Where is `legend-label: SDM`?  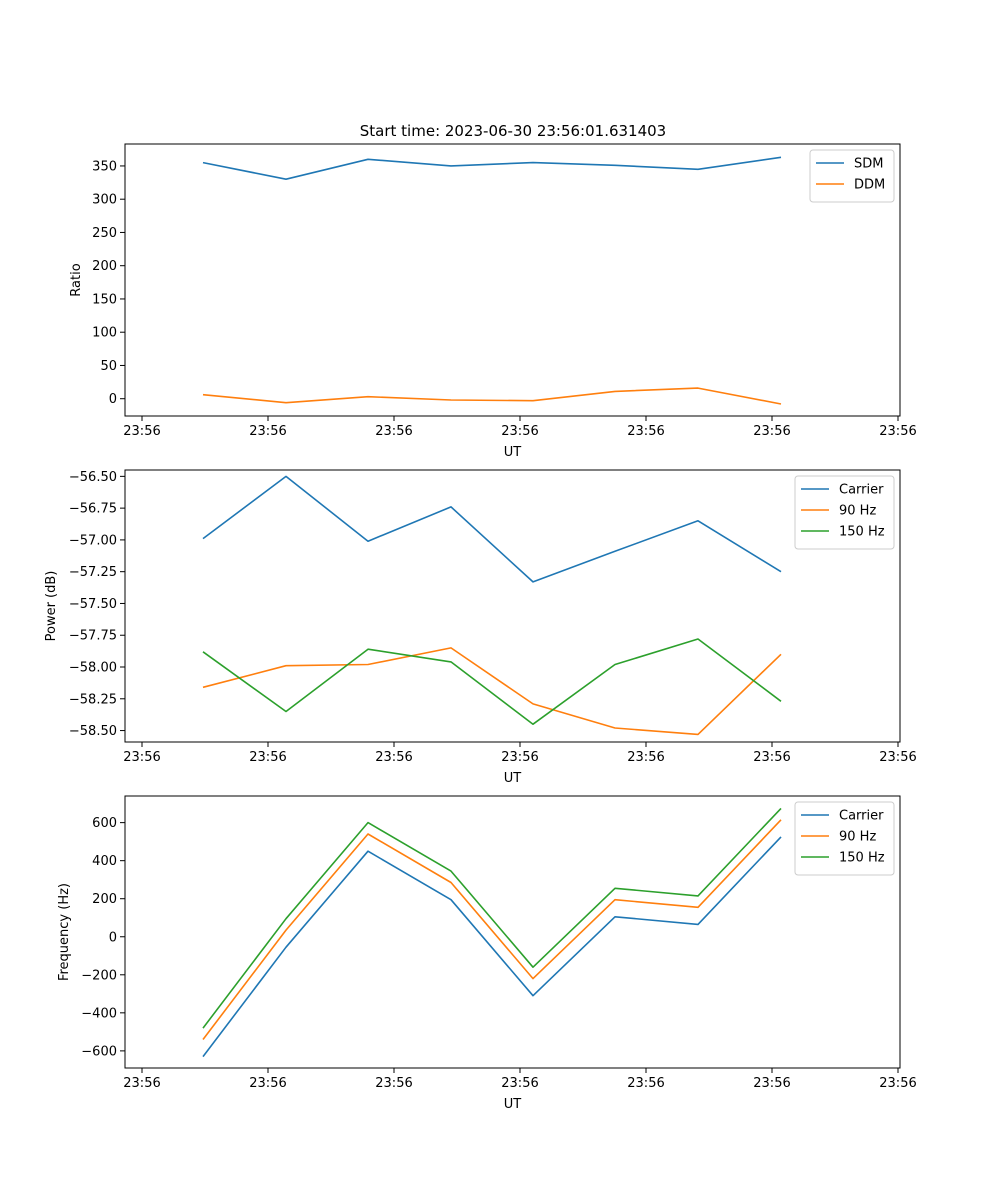
legend-label: SDM is located at coordinates (868, 164).